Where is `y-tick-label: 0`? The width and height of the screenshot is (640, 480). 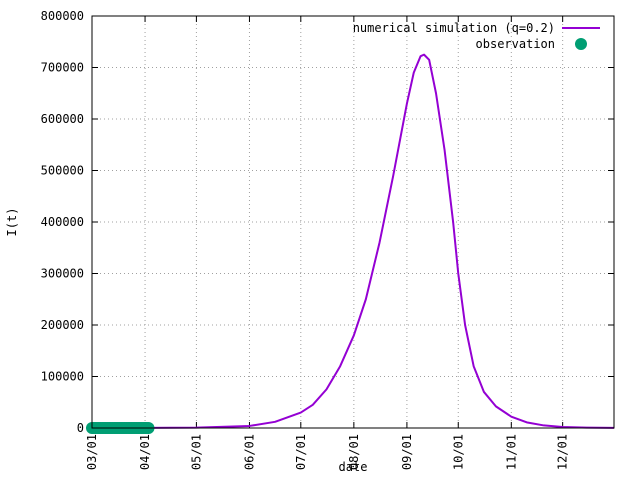
y-tick-label: 0 is located at coordinates (80, 428).